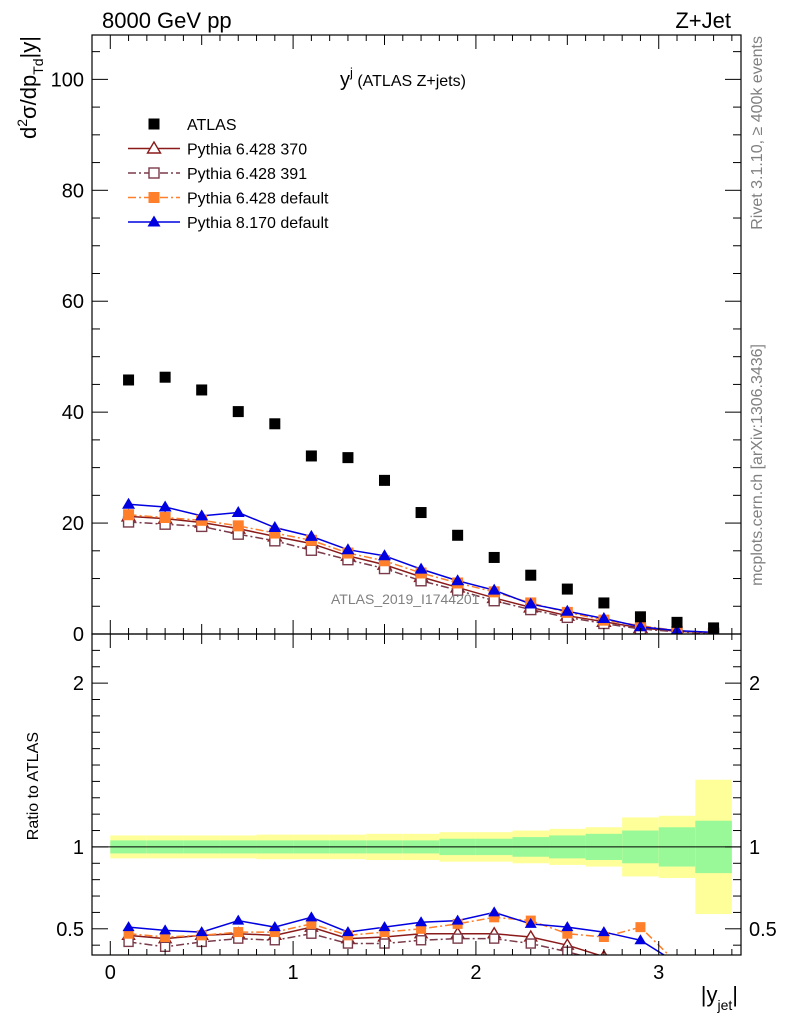 This screenshot has width=786, height=1024. I want to click on legend-entry: Pythia 8.170 default, so click(228, 223).